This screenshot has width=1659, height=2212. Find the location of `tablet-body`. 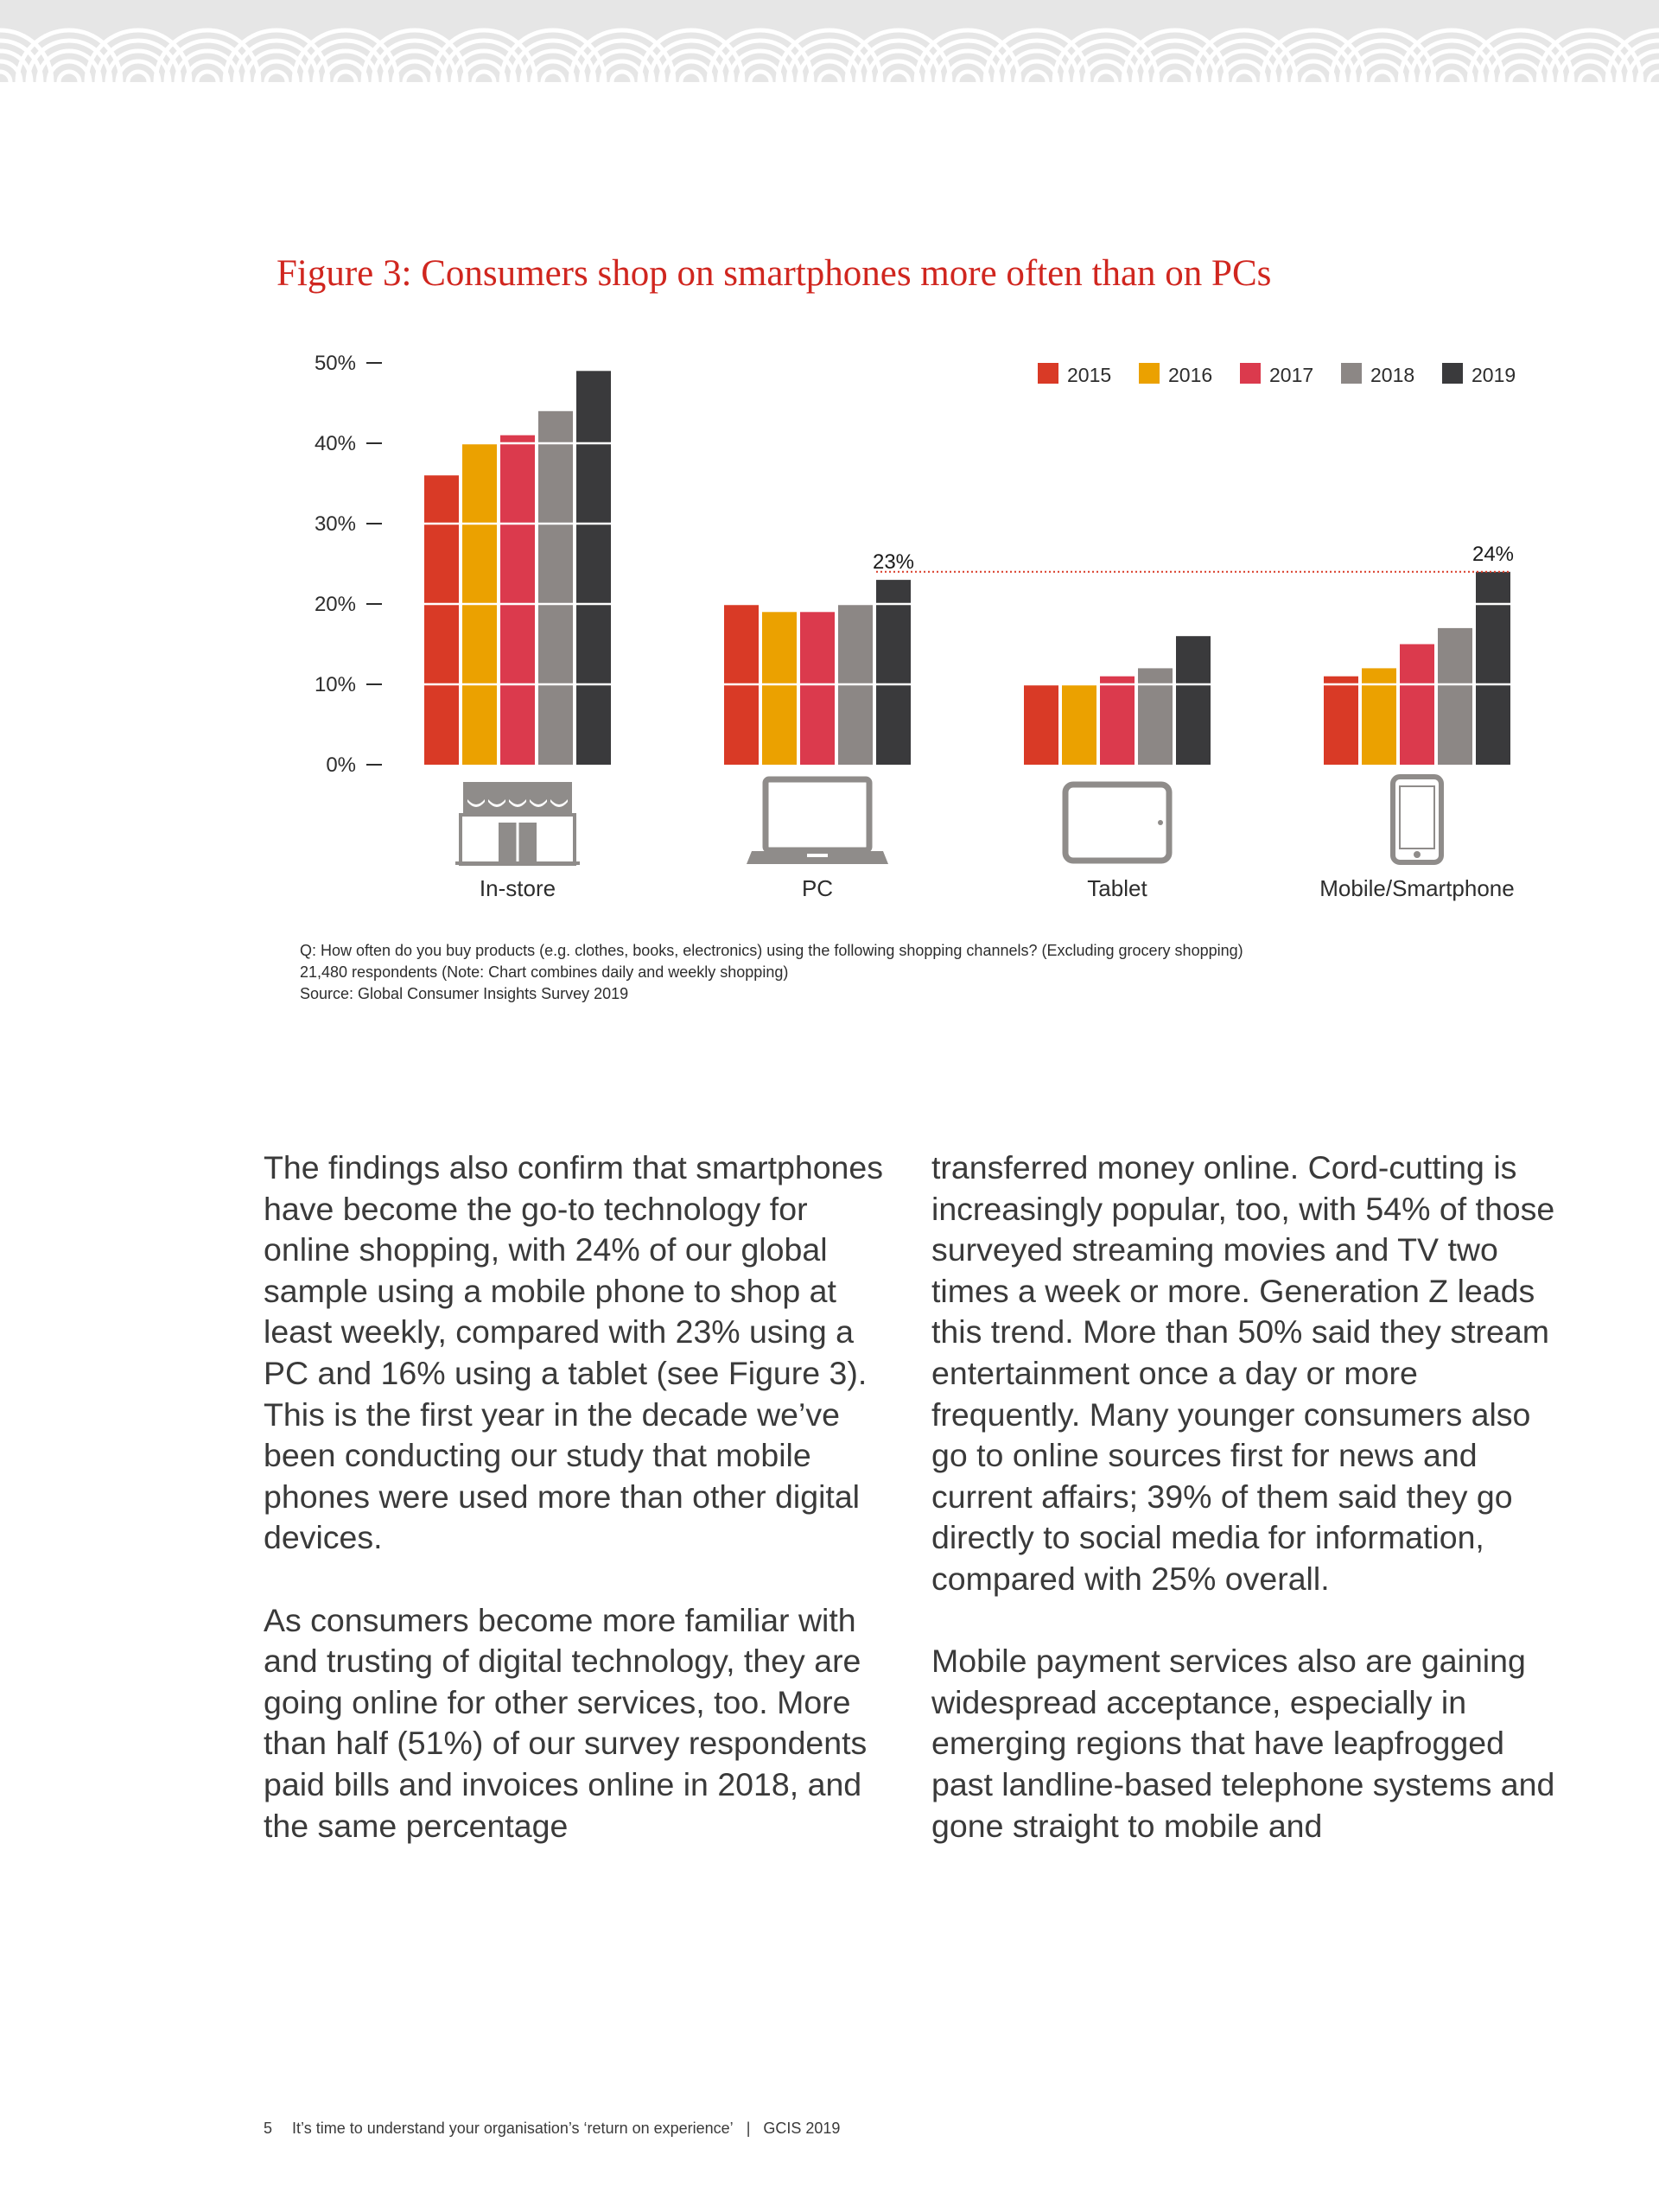

tablet-body is located at coordinates (1117, 822).